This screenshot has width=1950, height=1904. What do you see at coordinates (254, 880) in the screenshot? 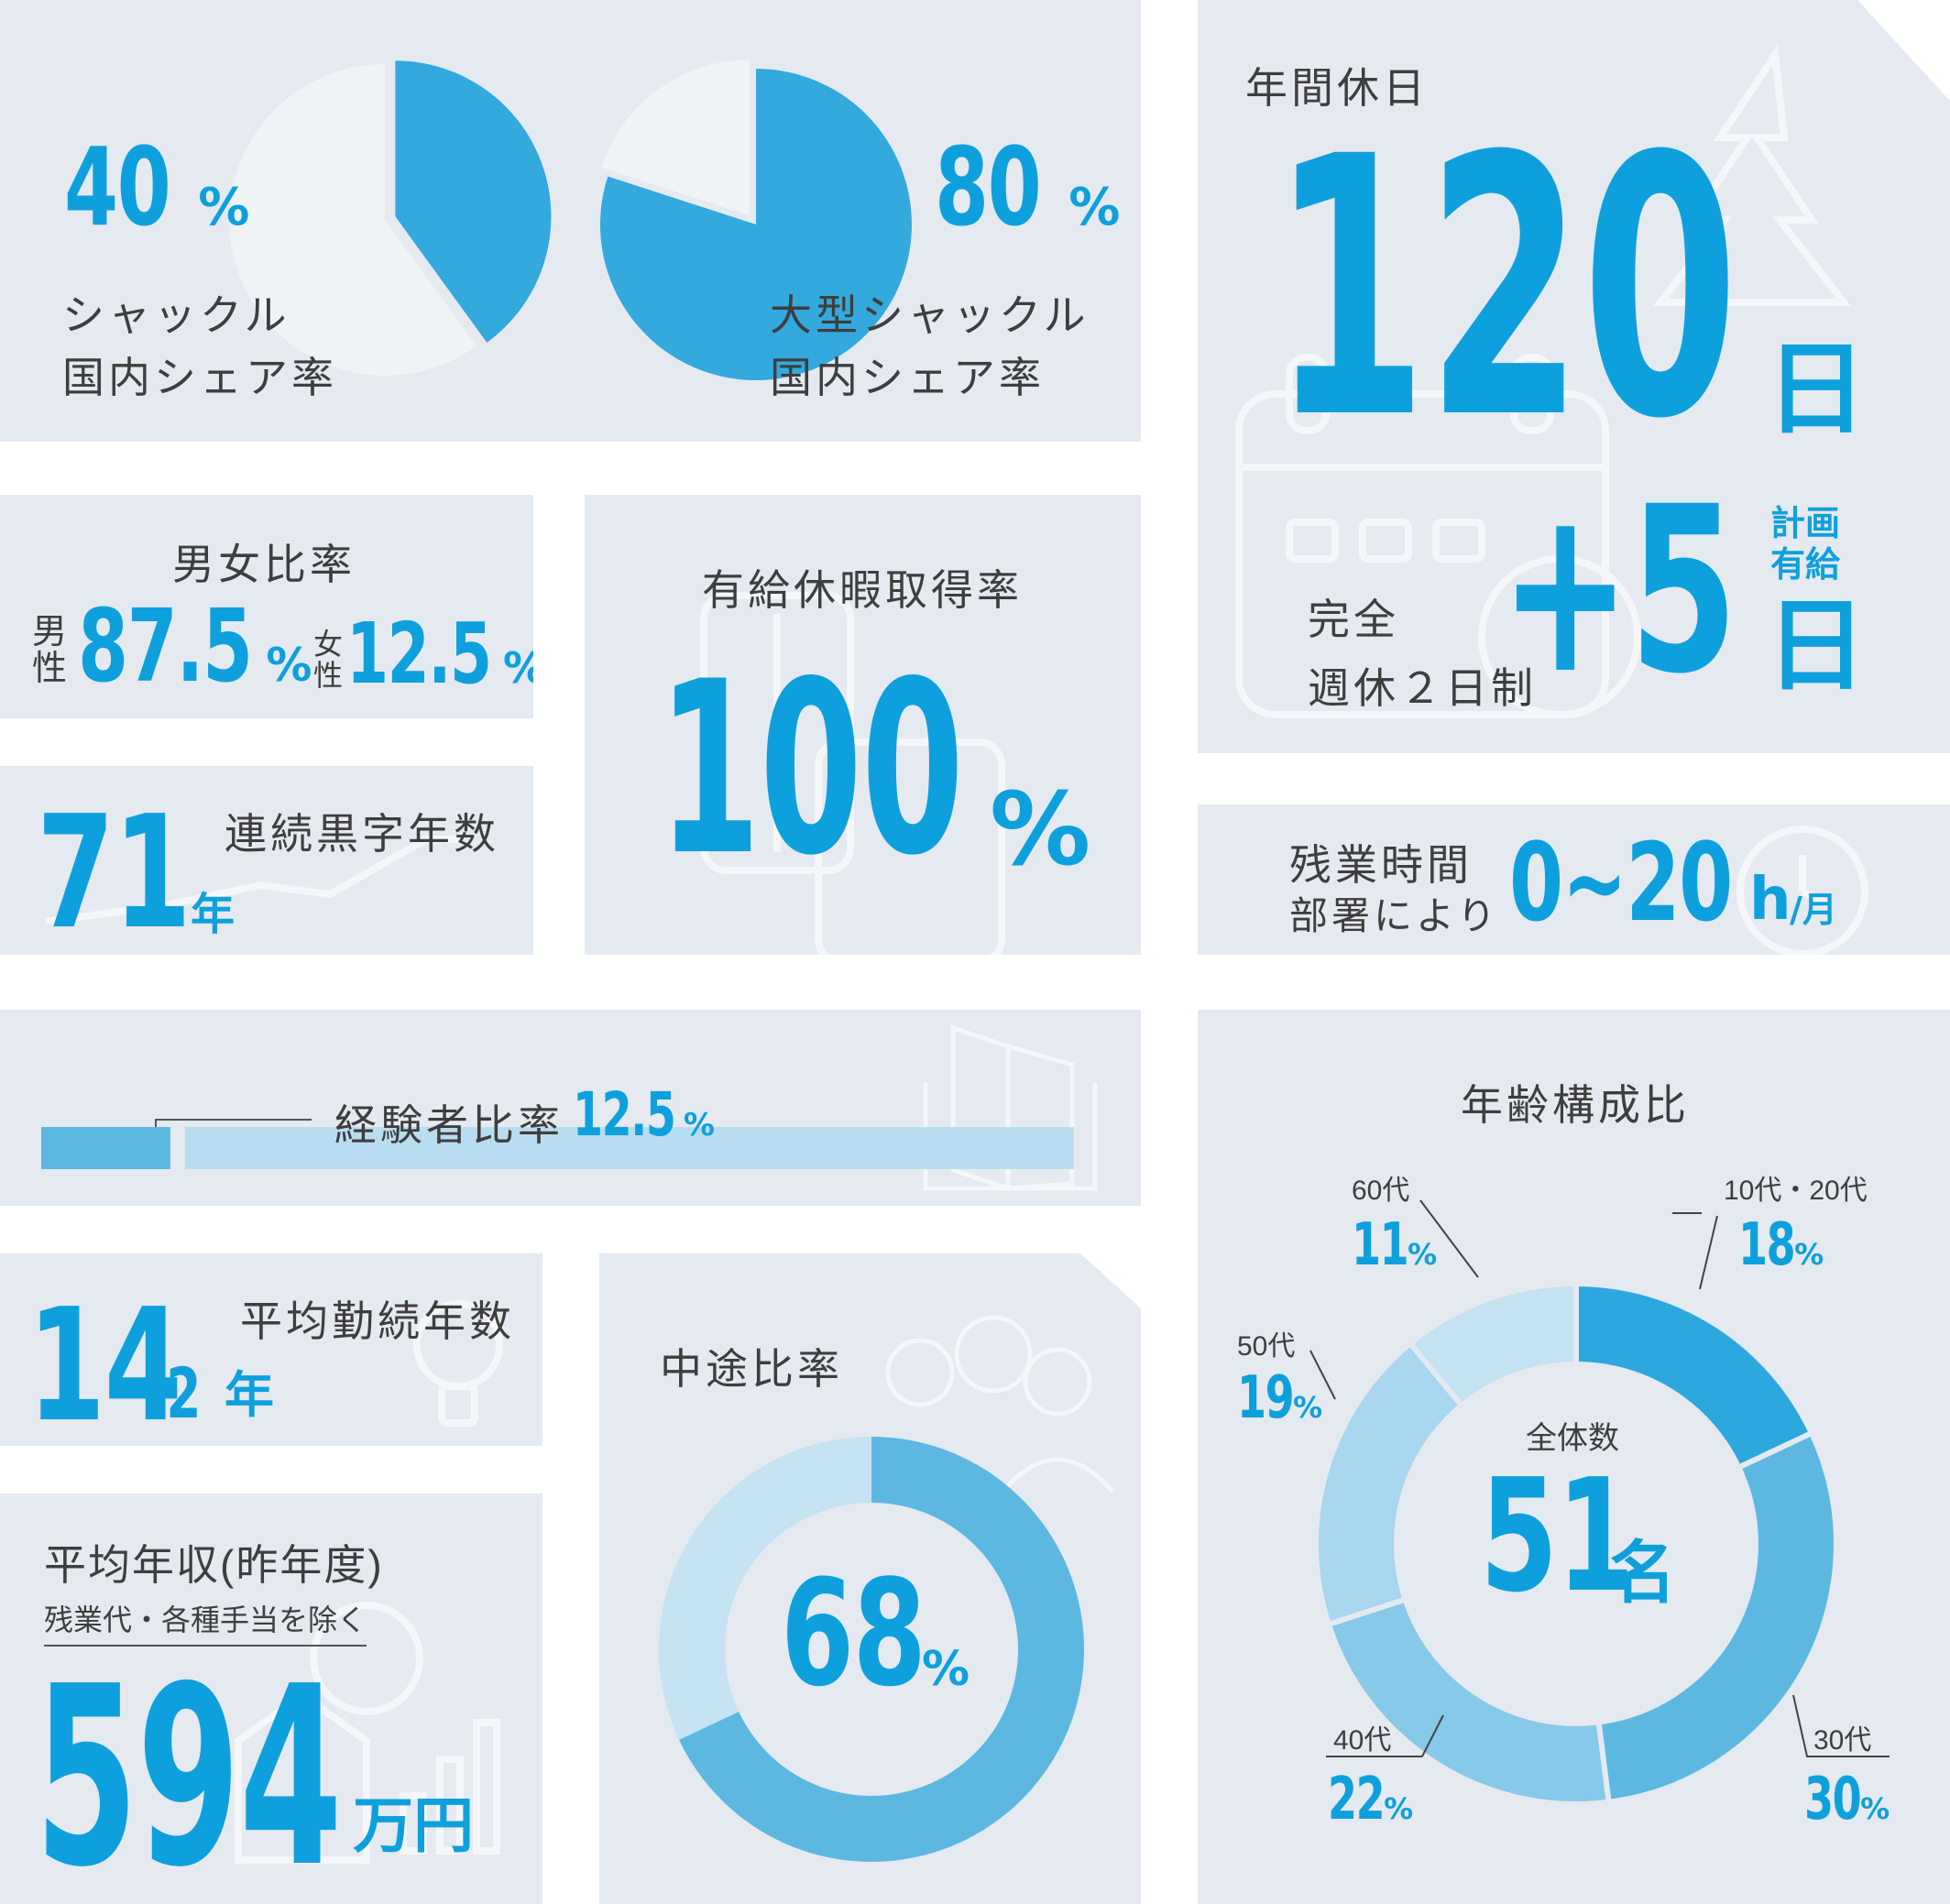
I see `trend-line-decoration` at bounding box center [254, 880].